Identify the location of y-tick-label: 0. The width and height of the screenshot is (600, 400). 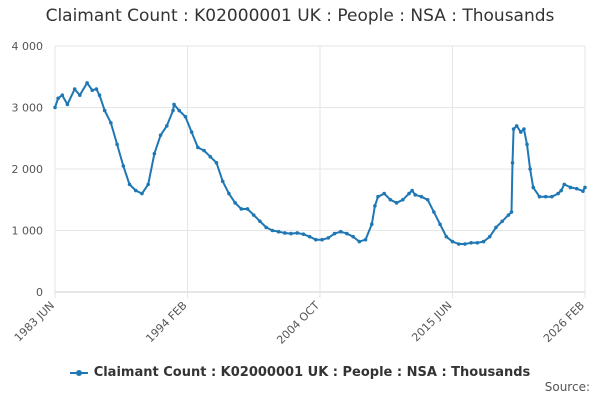
(39, 292).